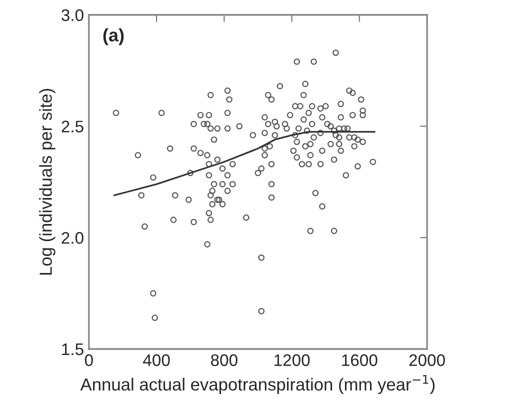 The width and height of the screenshot is (517, 413). Describe the element at coordinates (73, 126) in the screenshot. I see `y-tick-label: 2.5` at that location.